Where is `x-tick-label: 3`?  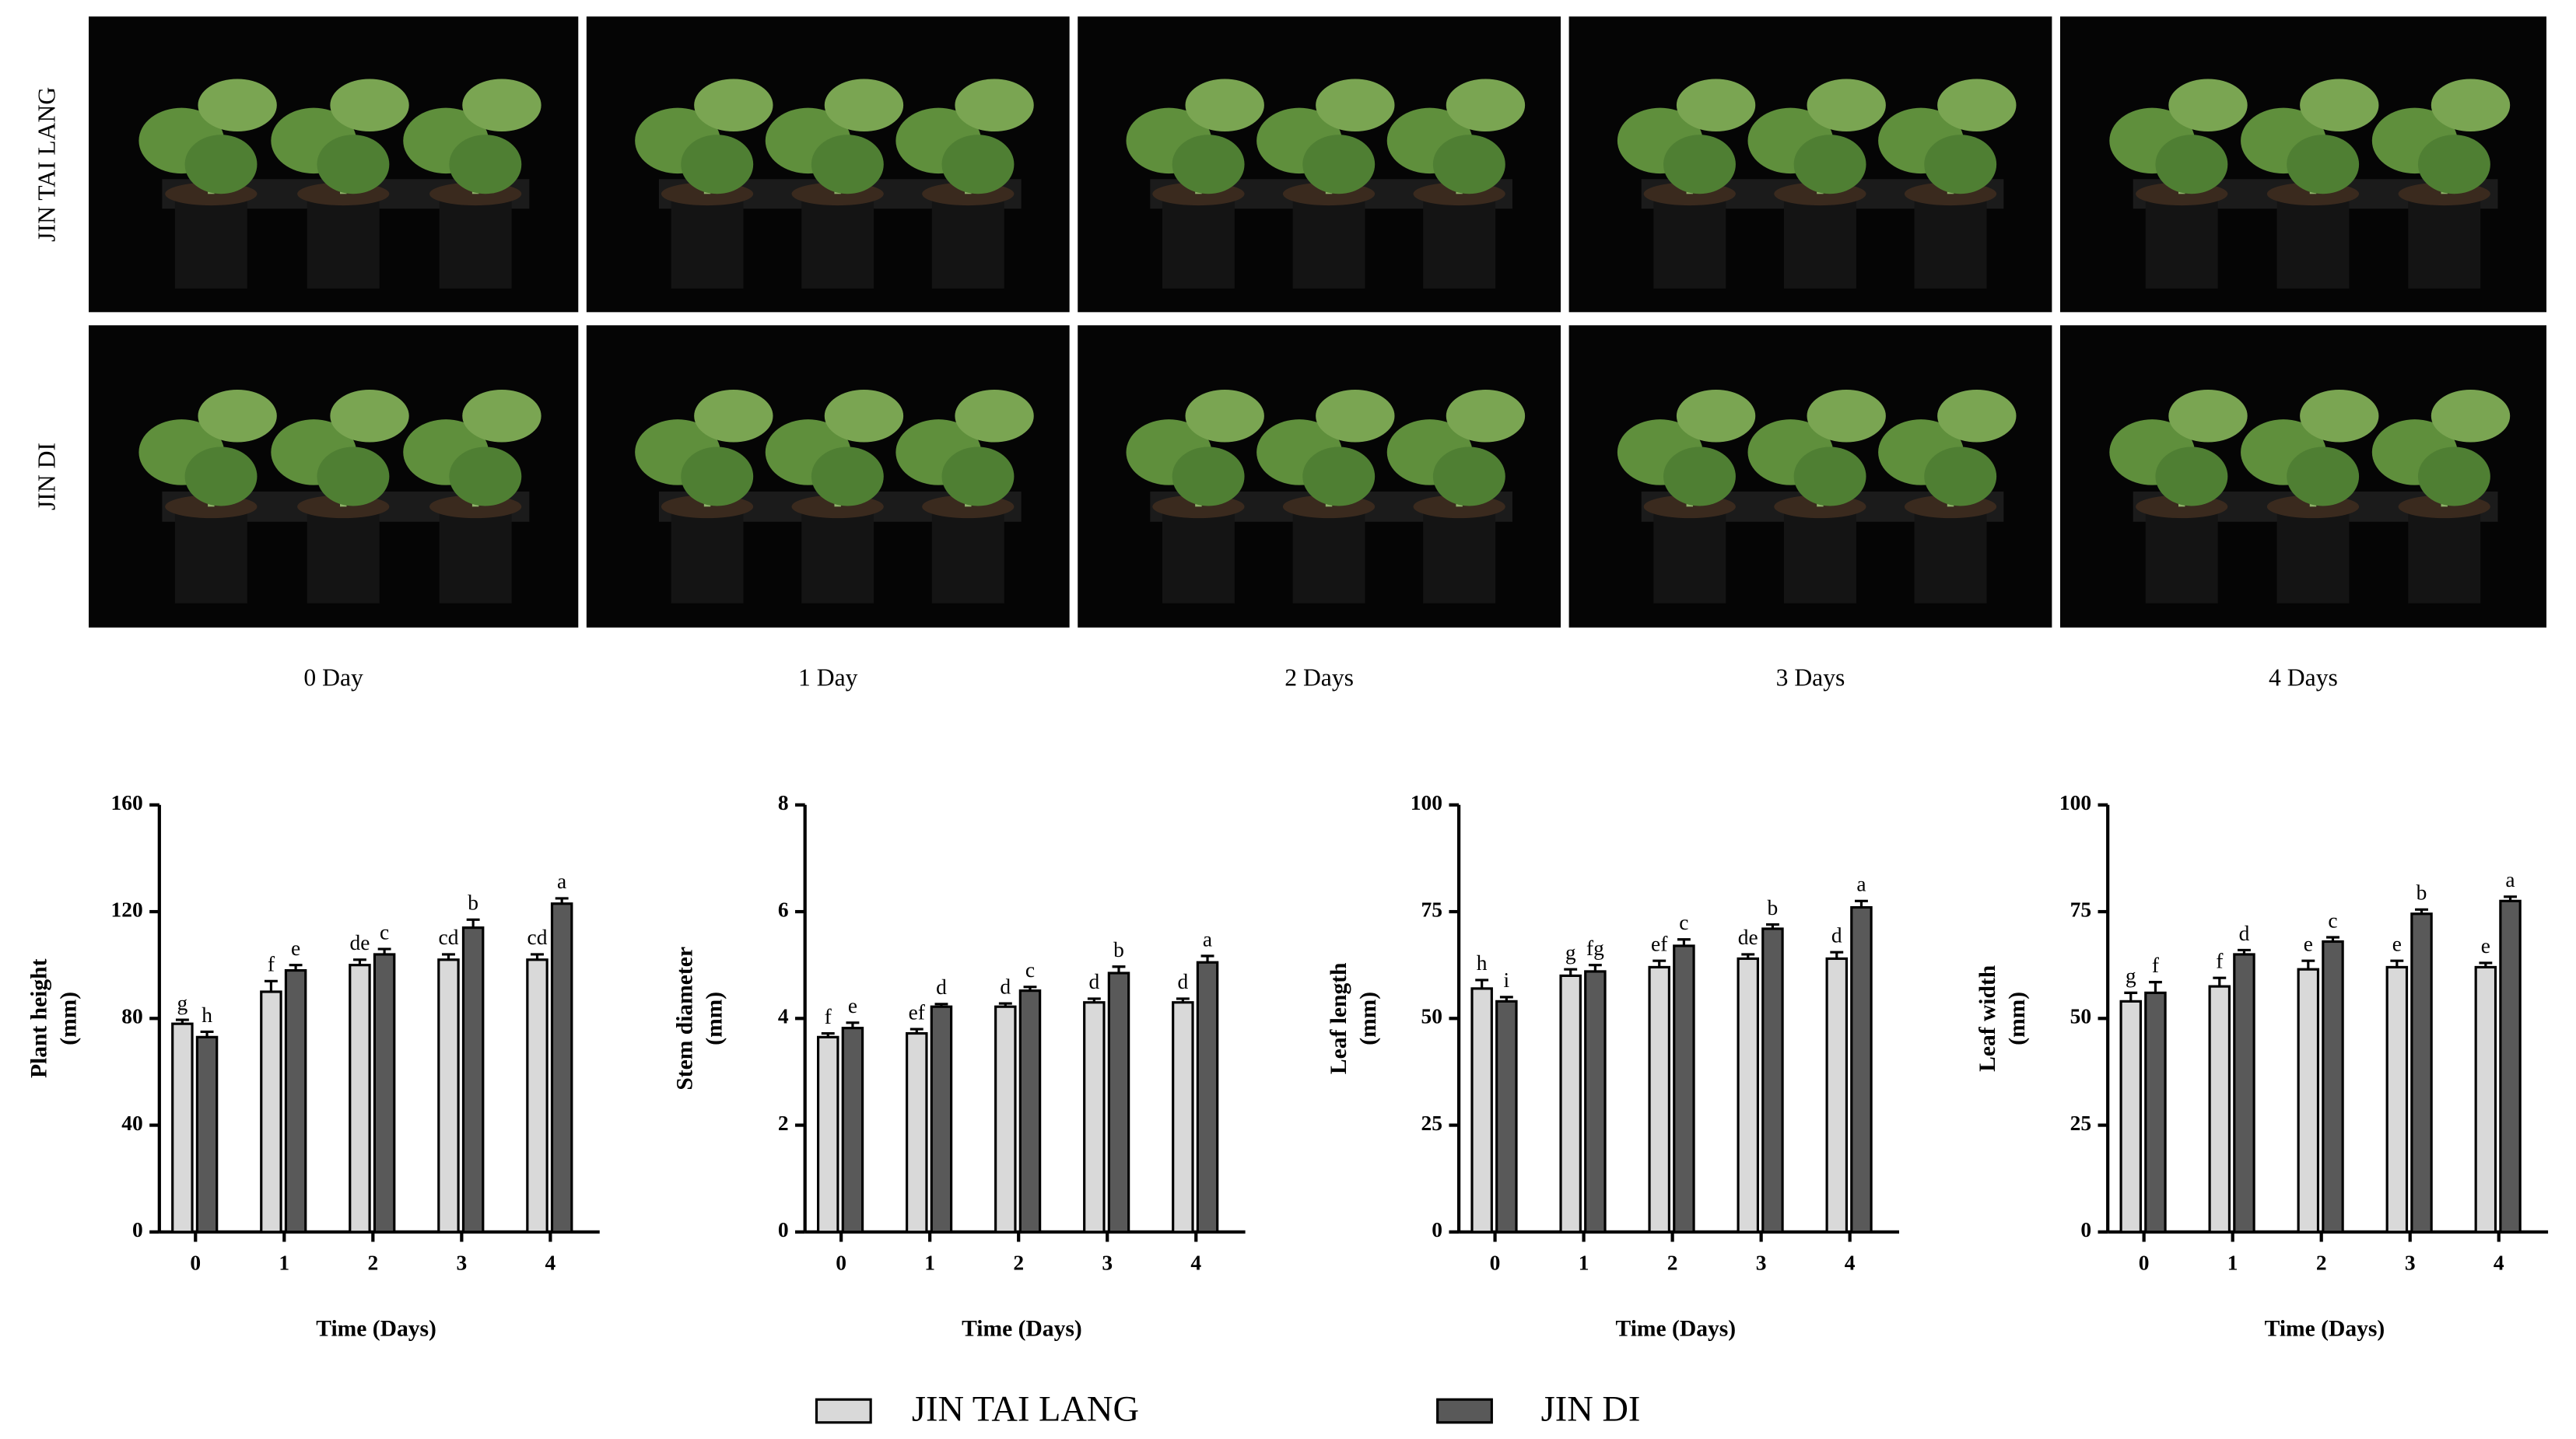
x-tick-label: 3 is located at coordinates (1107, 1262).